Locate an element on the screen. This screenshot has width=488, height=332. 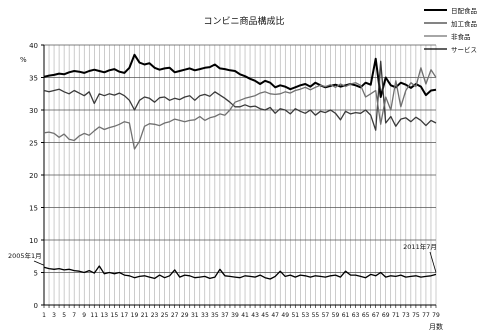
y-axis-label: % is located at coordinates (23, 60).